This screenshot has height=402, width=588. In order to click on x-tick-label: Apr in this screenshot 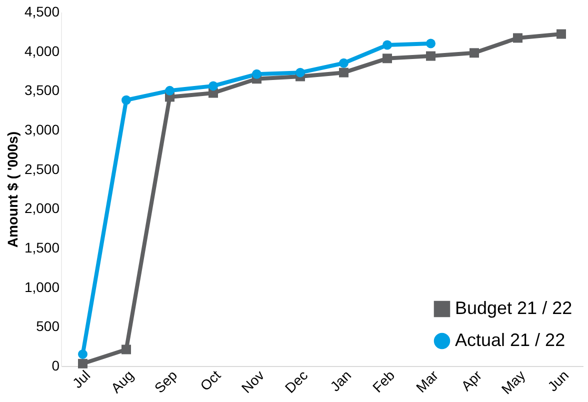, I will do `click(471, 380)`.